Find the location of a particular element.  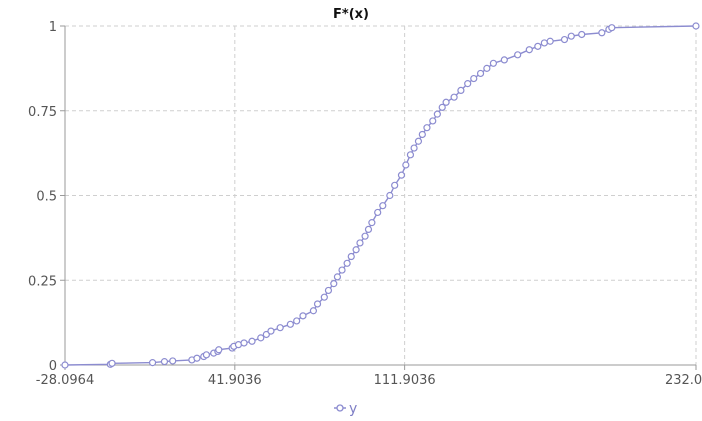

y-tick-label: 0.25 is located at coordinates (42, 281).